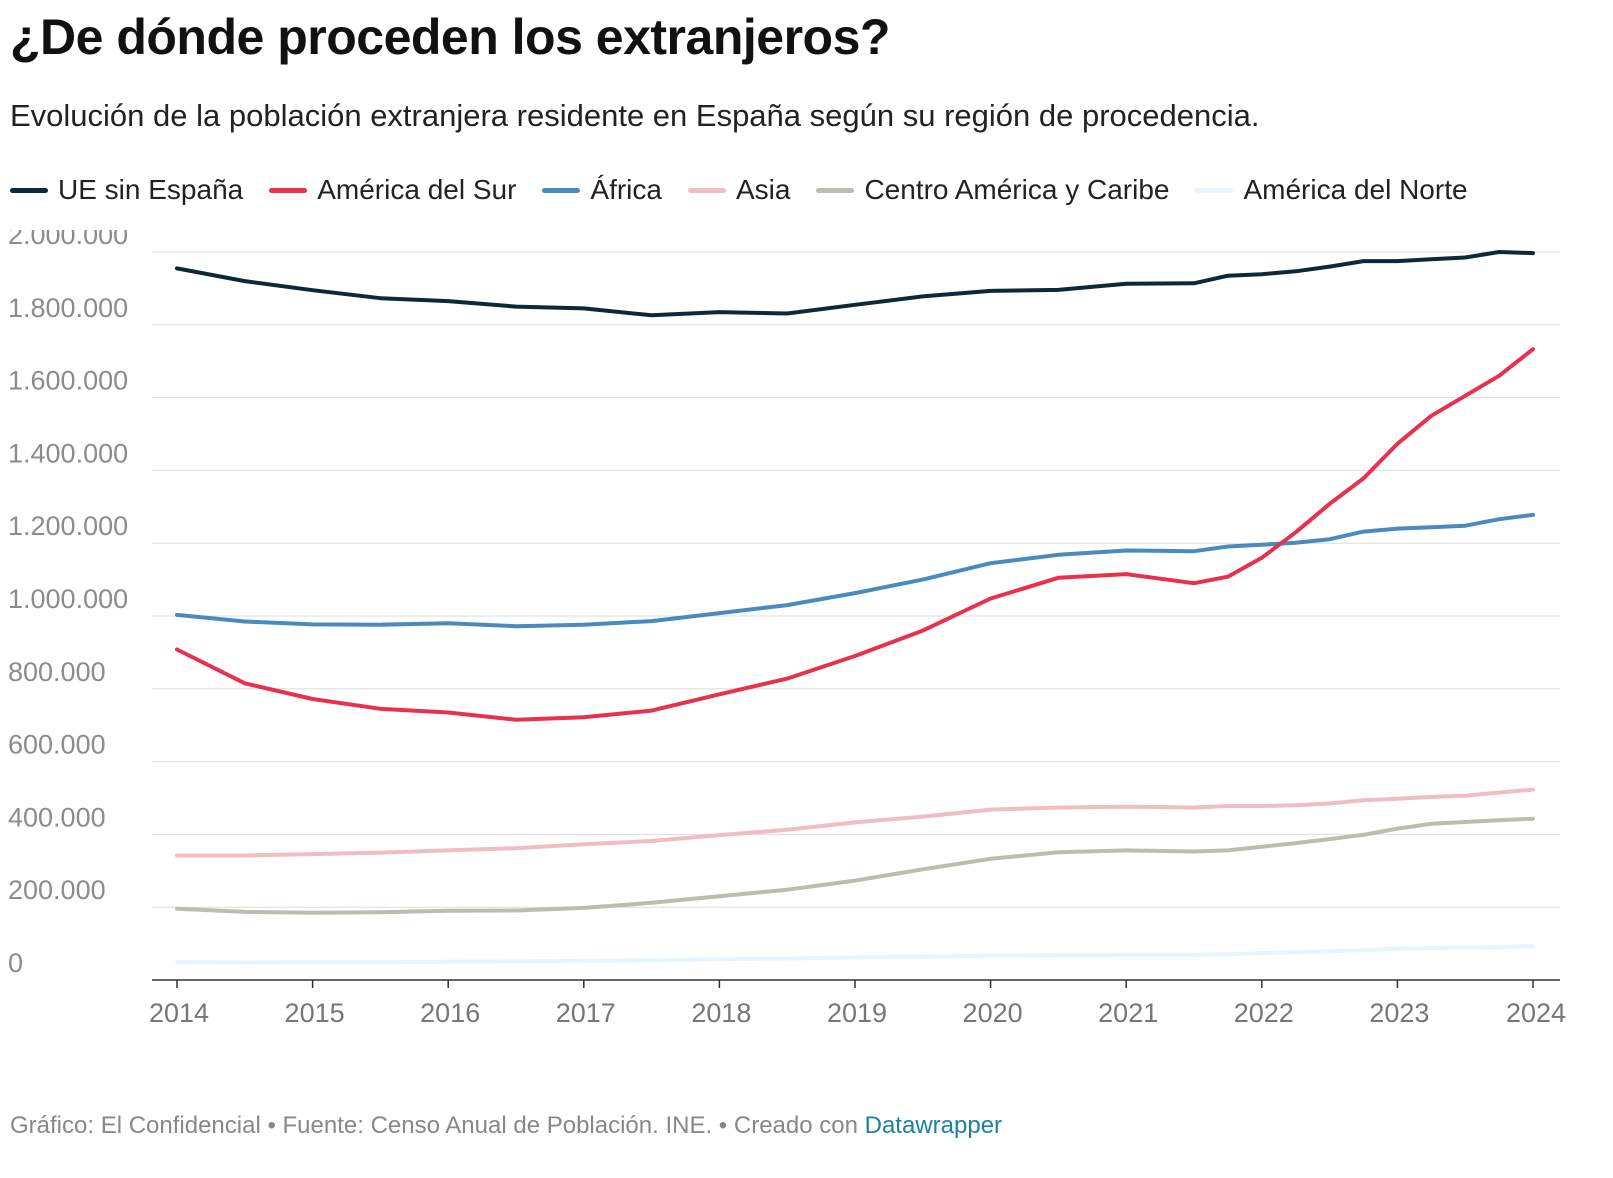  What do you see at coordinates (626, 189) in the screenshot?
I see `legend-label: África` at bounding box center [626, 189].